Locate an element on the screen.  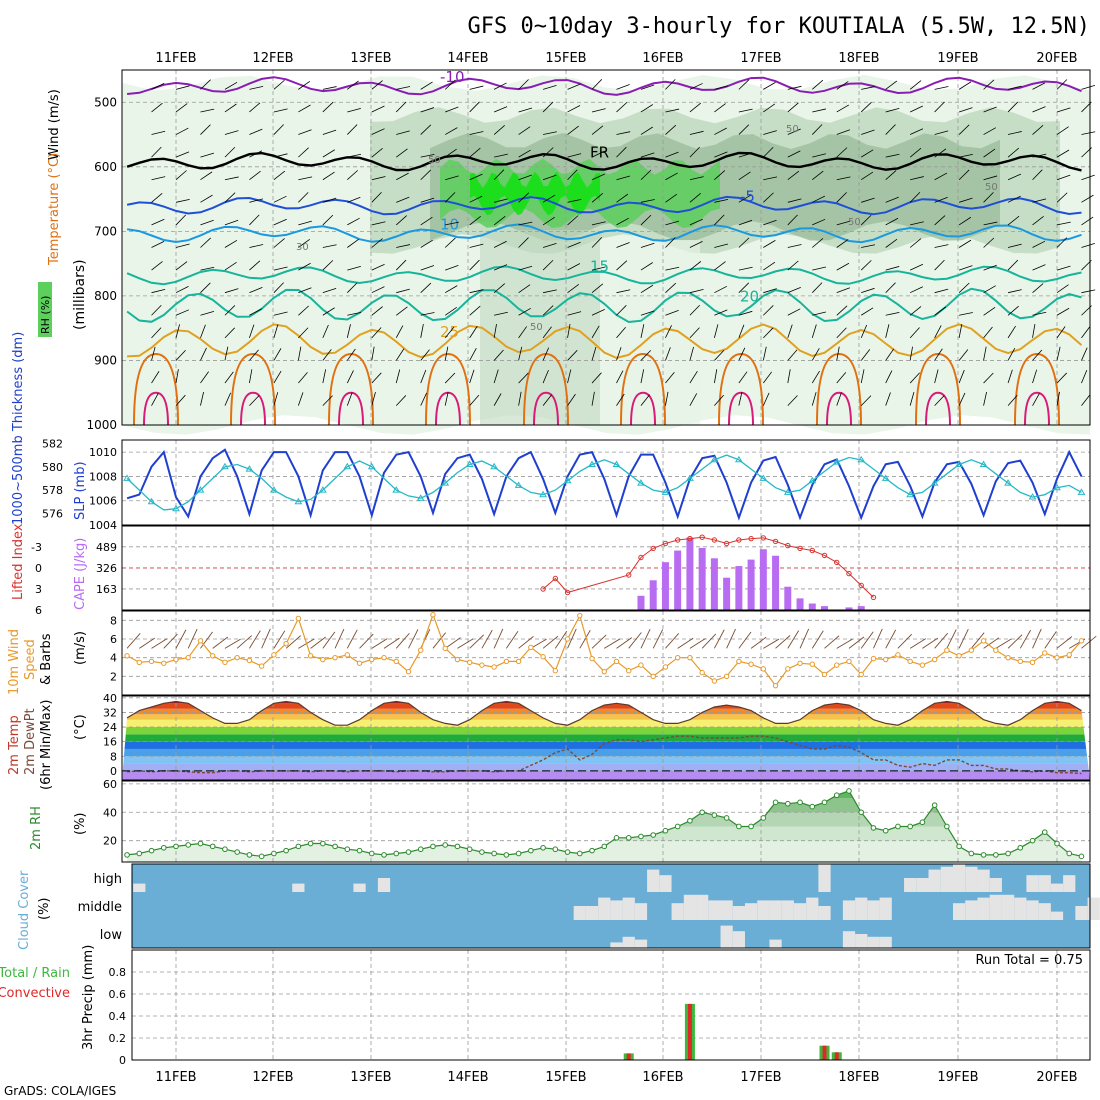
temp-tick-label: 8 is located at coordinates (113, 756).